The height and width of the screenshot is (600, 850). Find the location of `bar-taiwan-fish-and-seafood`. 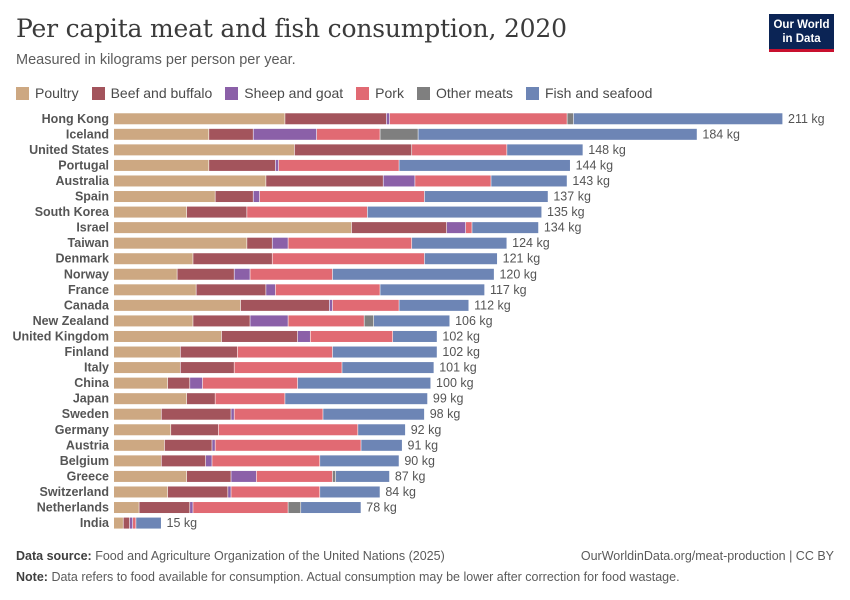

bar-taiwan-fish-and-seafood is located at coordinates (459, 243).